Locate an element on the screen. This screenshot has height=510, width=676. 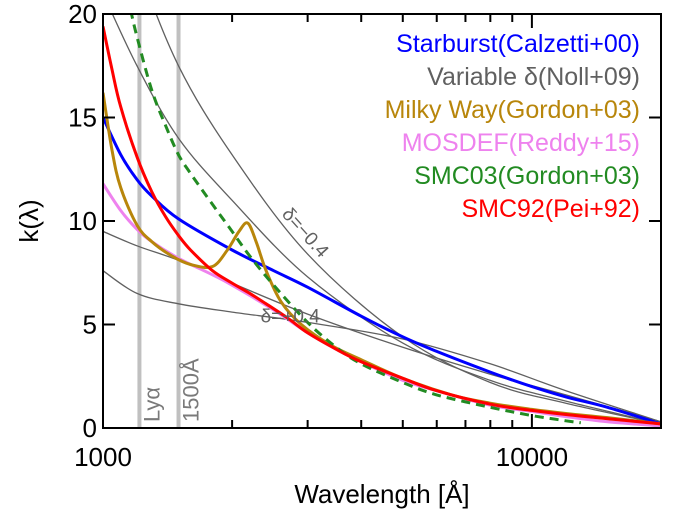
legend-entry-3: MOSDEF(Reddy+15) is located at coordinates (521, 143).